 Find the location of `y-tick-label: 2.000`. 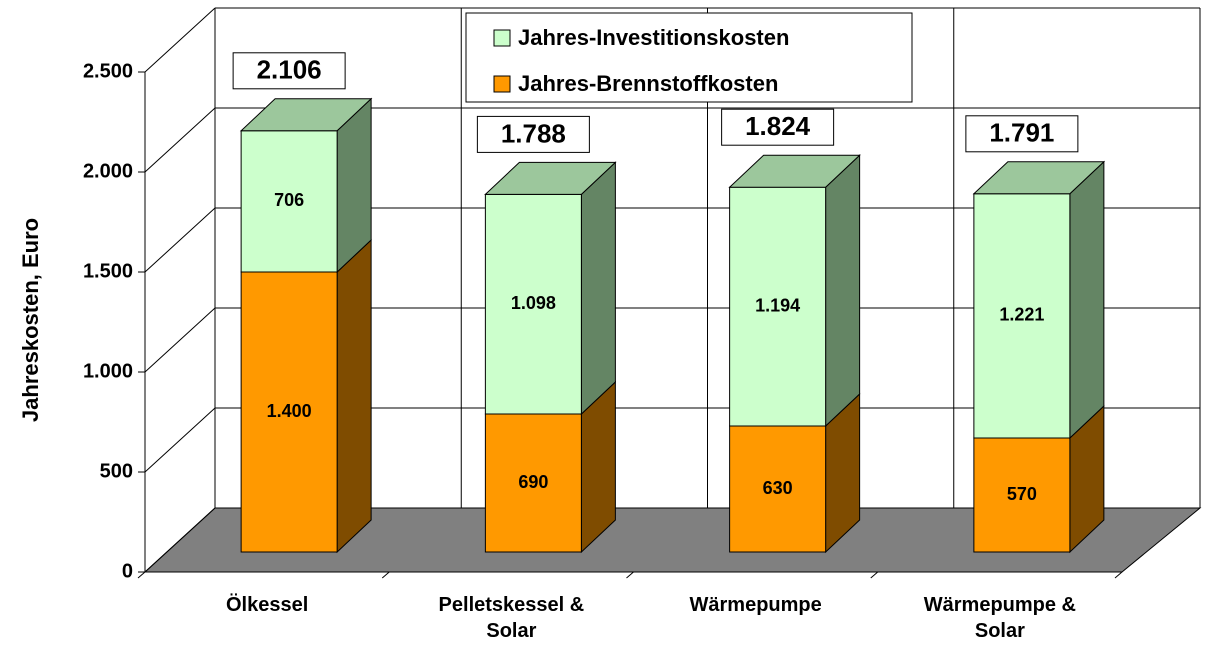

y-tick-label: 2.000 is located at coordinates (108, 171).